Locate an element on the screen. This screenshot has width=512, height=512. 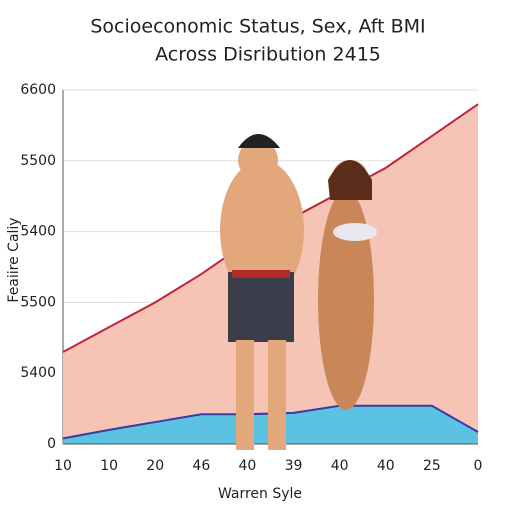
chart-title: Socioeconomic Status, Sex, Aft BMI is located at coordinates (257, 27).